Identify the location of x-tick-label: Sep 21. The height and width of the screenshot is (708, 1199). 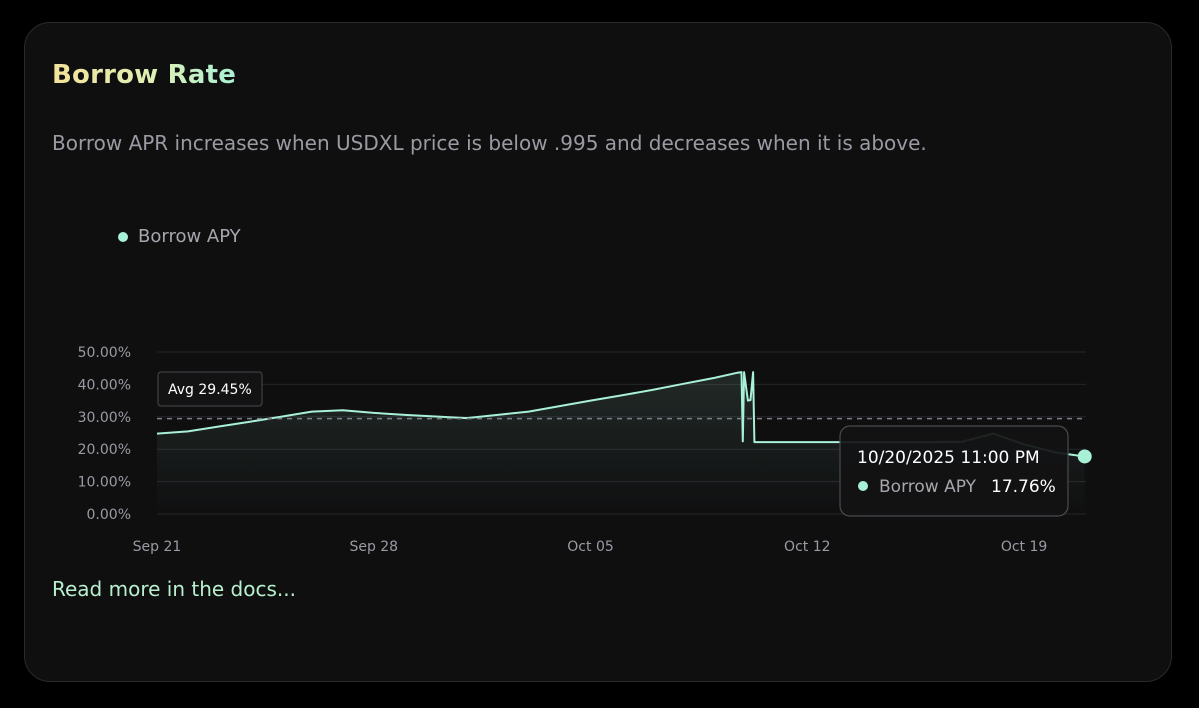
(157, 547).